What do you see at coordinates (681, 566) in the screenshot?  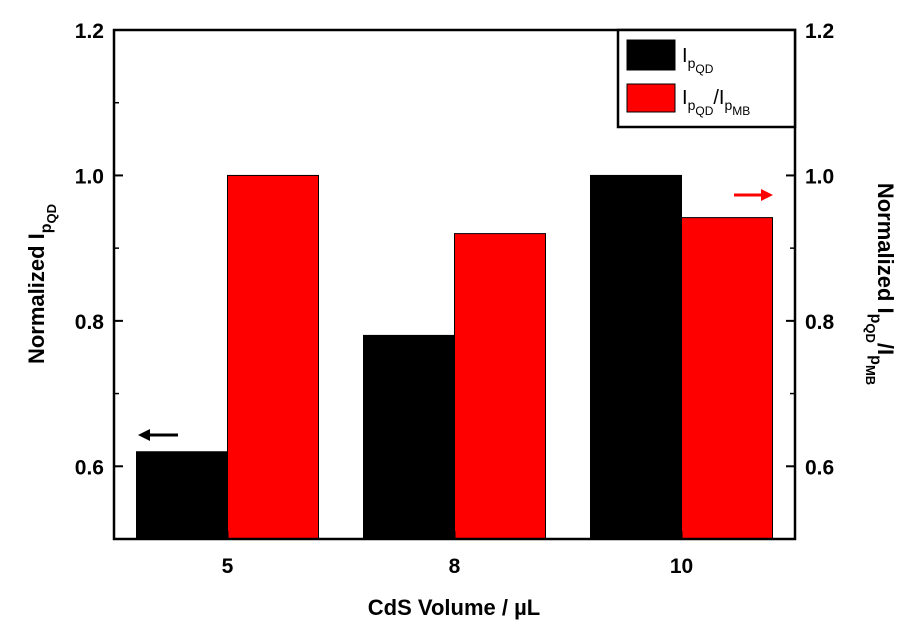 I see `x-tick-label: 10` at bounding box center [681, 566].